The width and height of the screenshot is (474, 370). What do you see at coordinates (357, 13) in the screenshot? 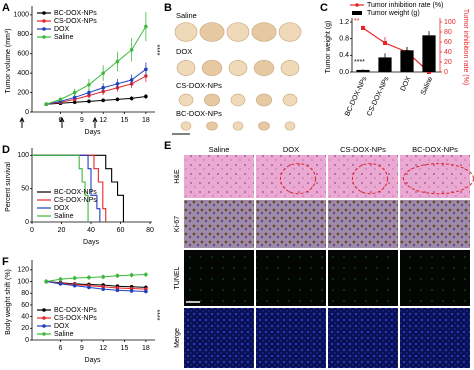
I see `legend-swatch` at bounding box center [357, 13].